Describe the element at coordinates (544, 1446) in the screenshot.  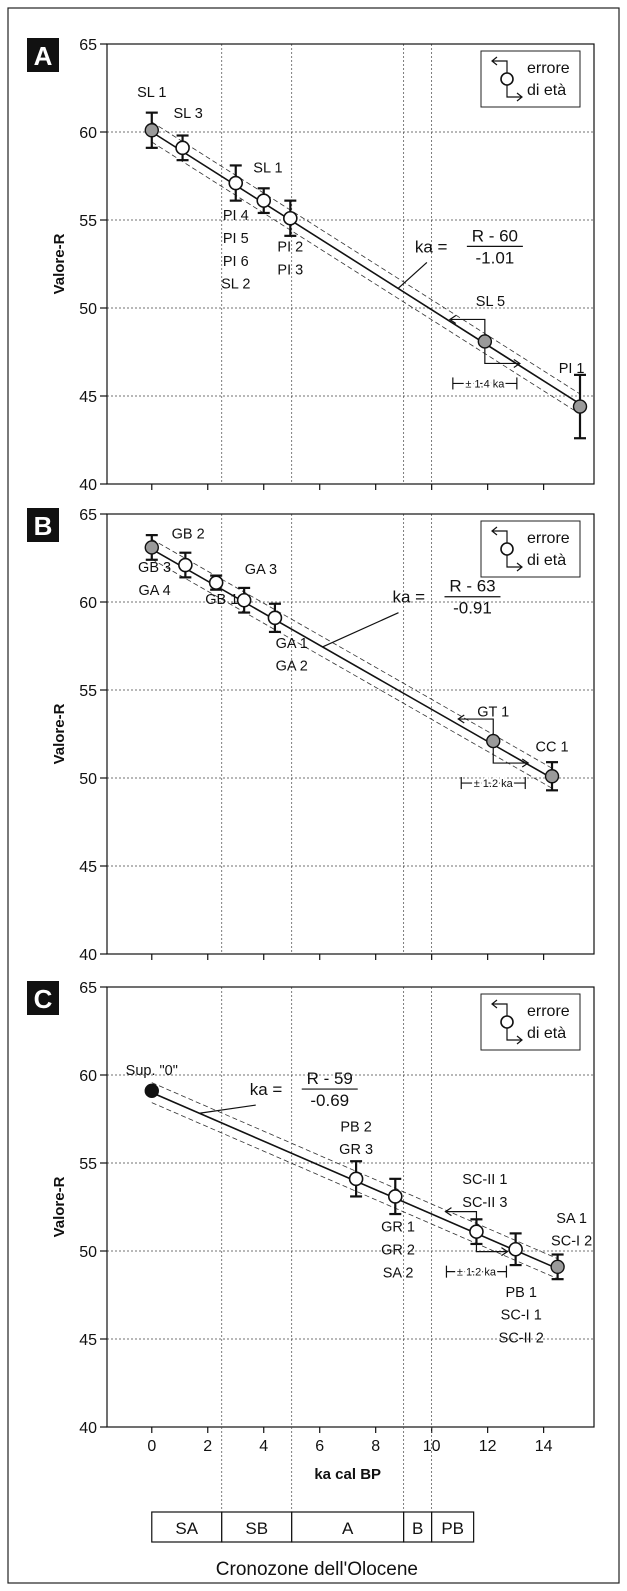
I see `x-tick-label: 14` at that location.